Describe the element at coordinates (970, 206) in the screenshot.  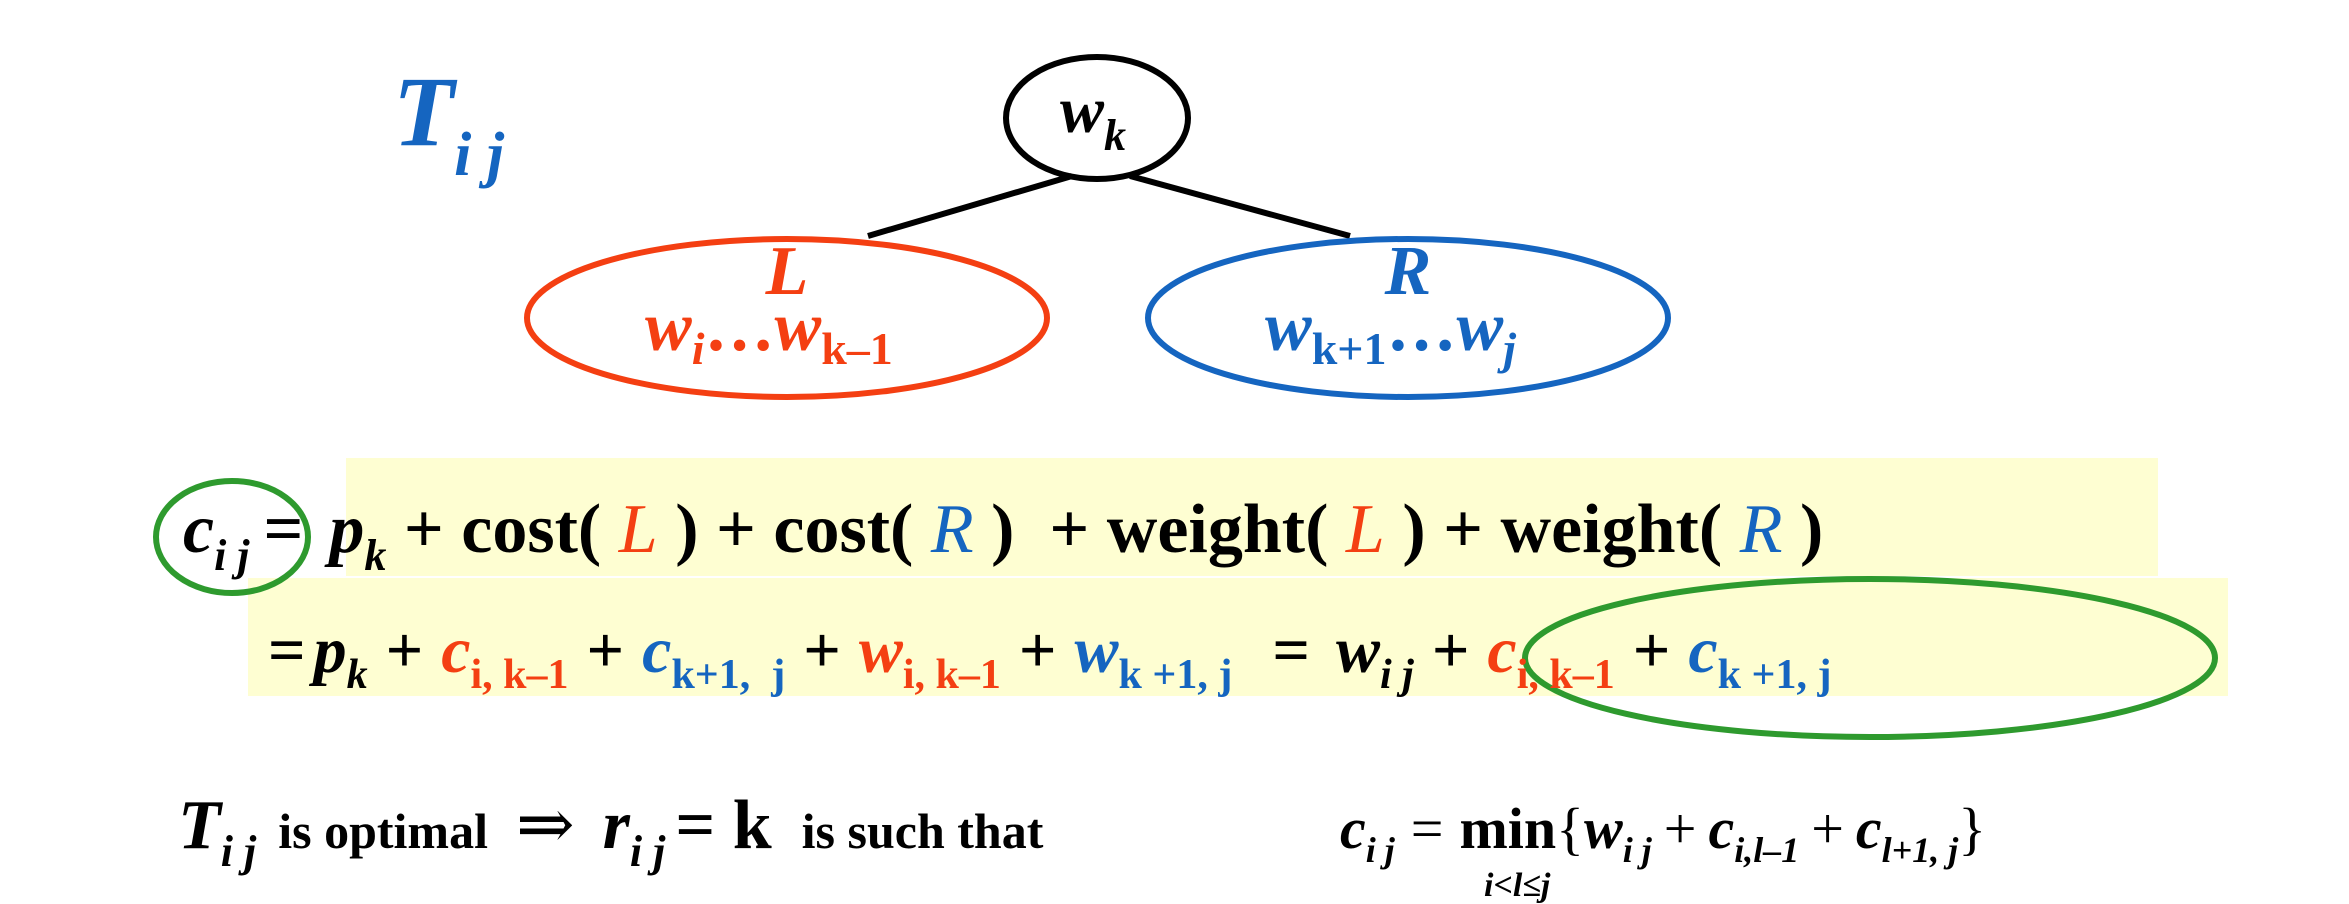
I see `edge-root-left` at that location.